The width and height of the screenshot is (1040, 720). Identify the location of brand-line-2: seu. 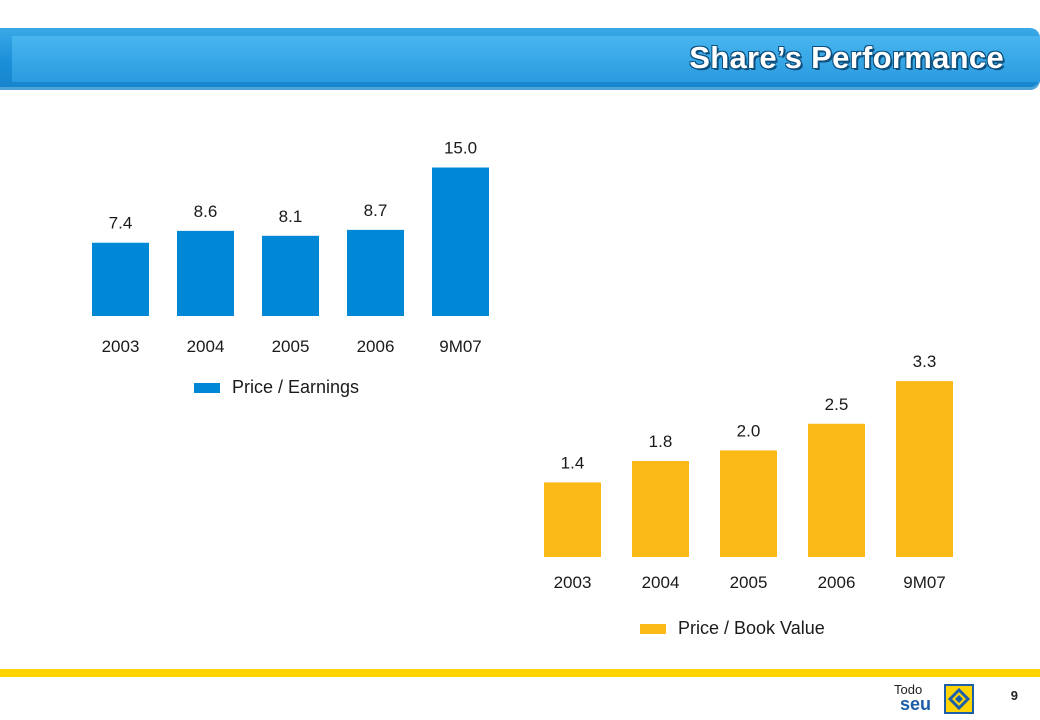
(916, 704).